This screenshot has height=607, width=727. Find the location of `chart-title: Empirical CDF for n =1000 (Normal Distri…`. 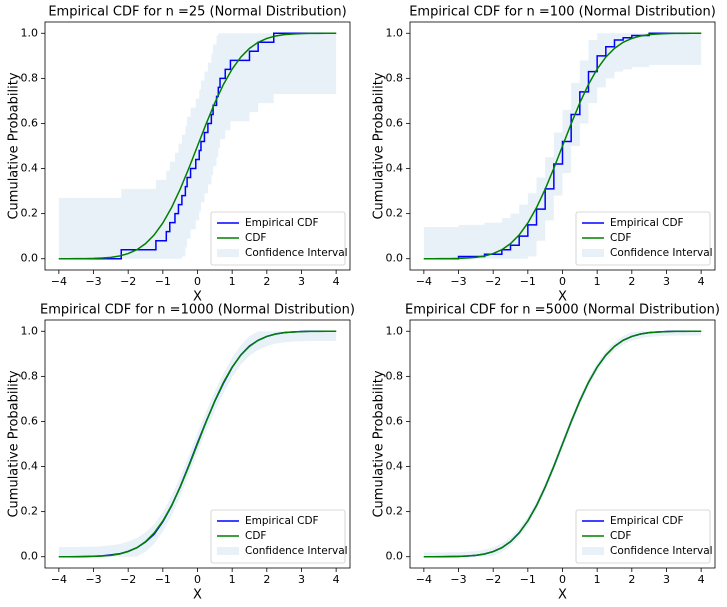

chart-title: Empirical CDF for n =1000 (Normal Distri… is located at coordinates (197, 310).